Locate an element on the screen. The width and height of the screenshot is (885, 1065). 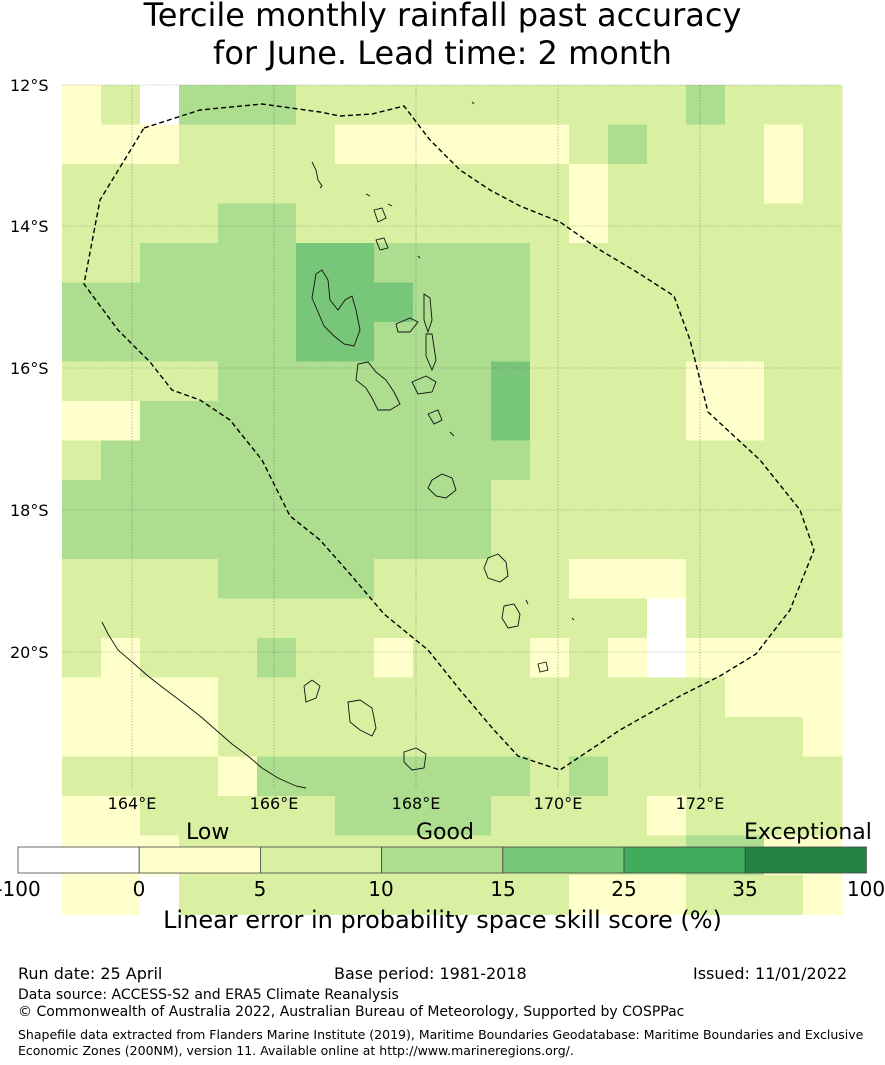
island-pentecost is located at coordinates (431, 352).